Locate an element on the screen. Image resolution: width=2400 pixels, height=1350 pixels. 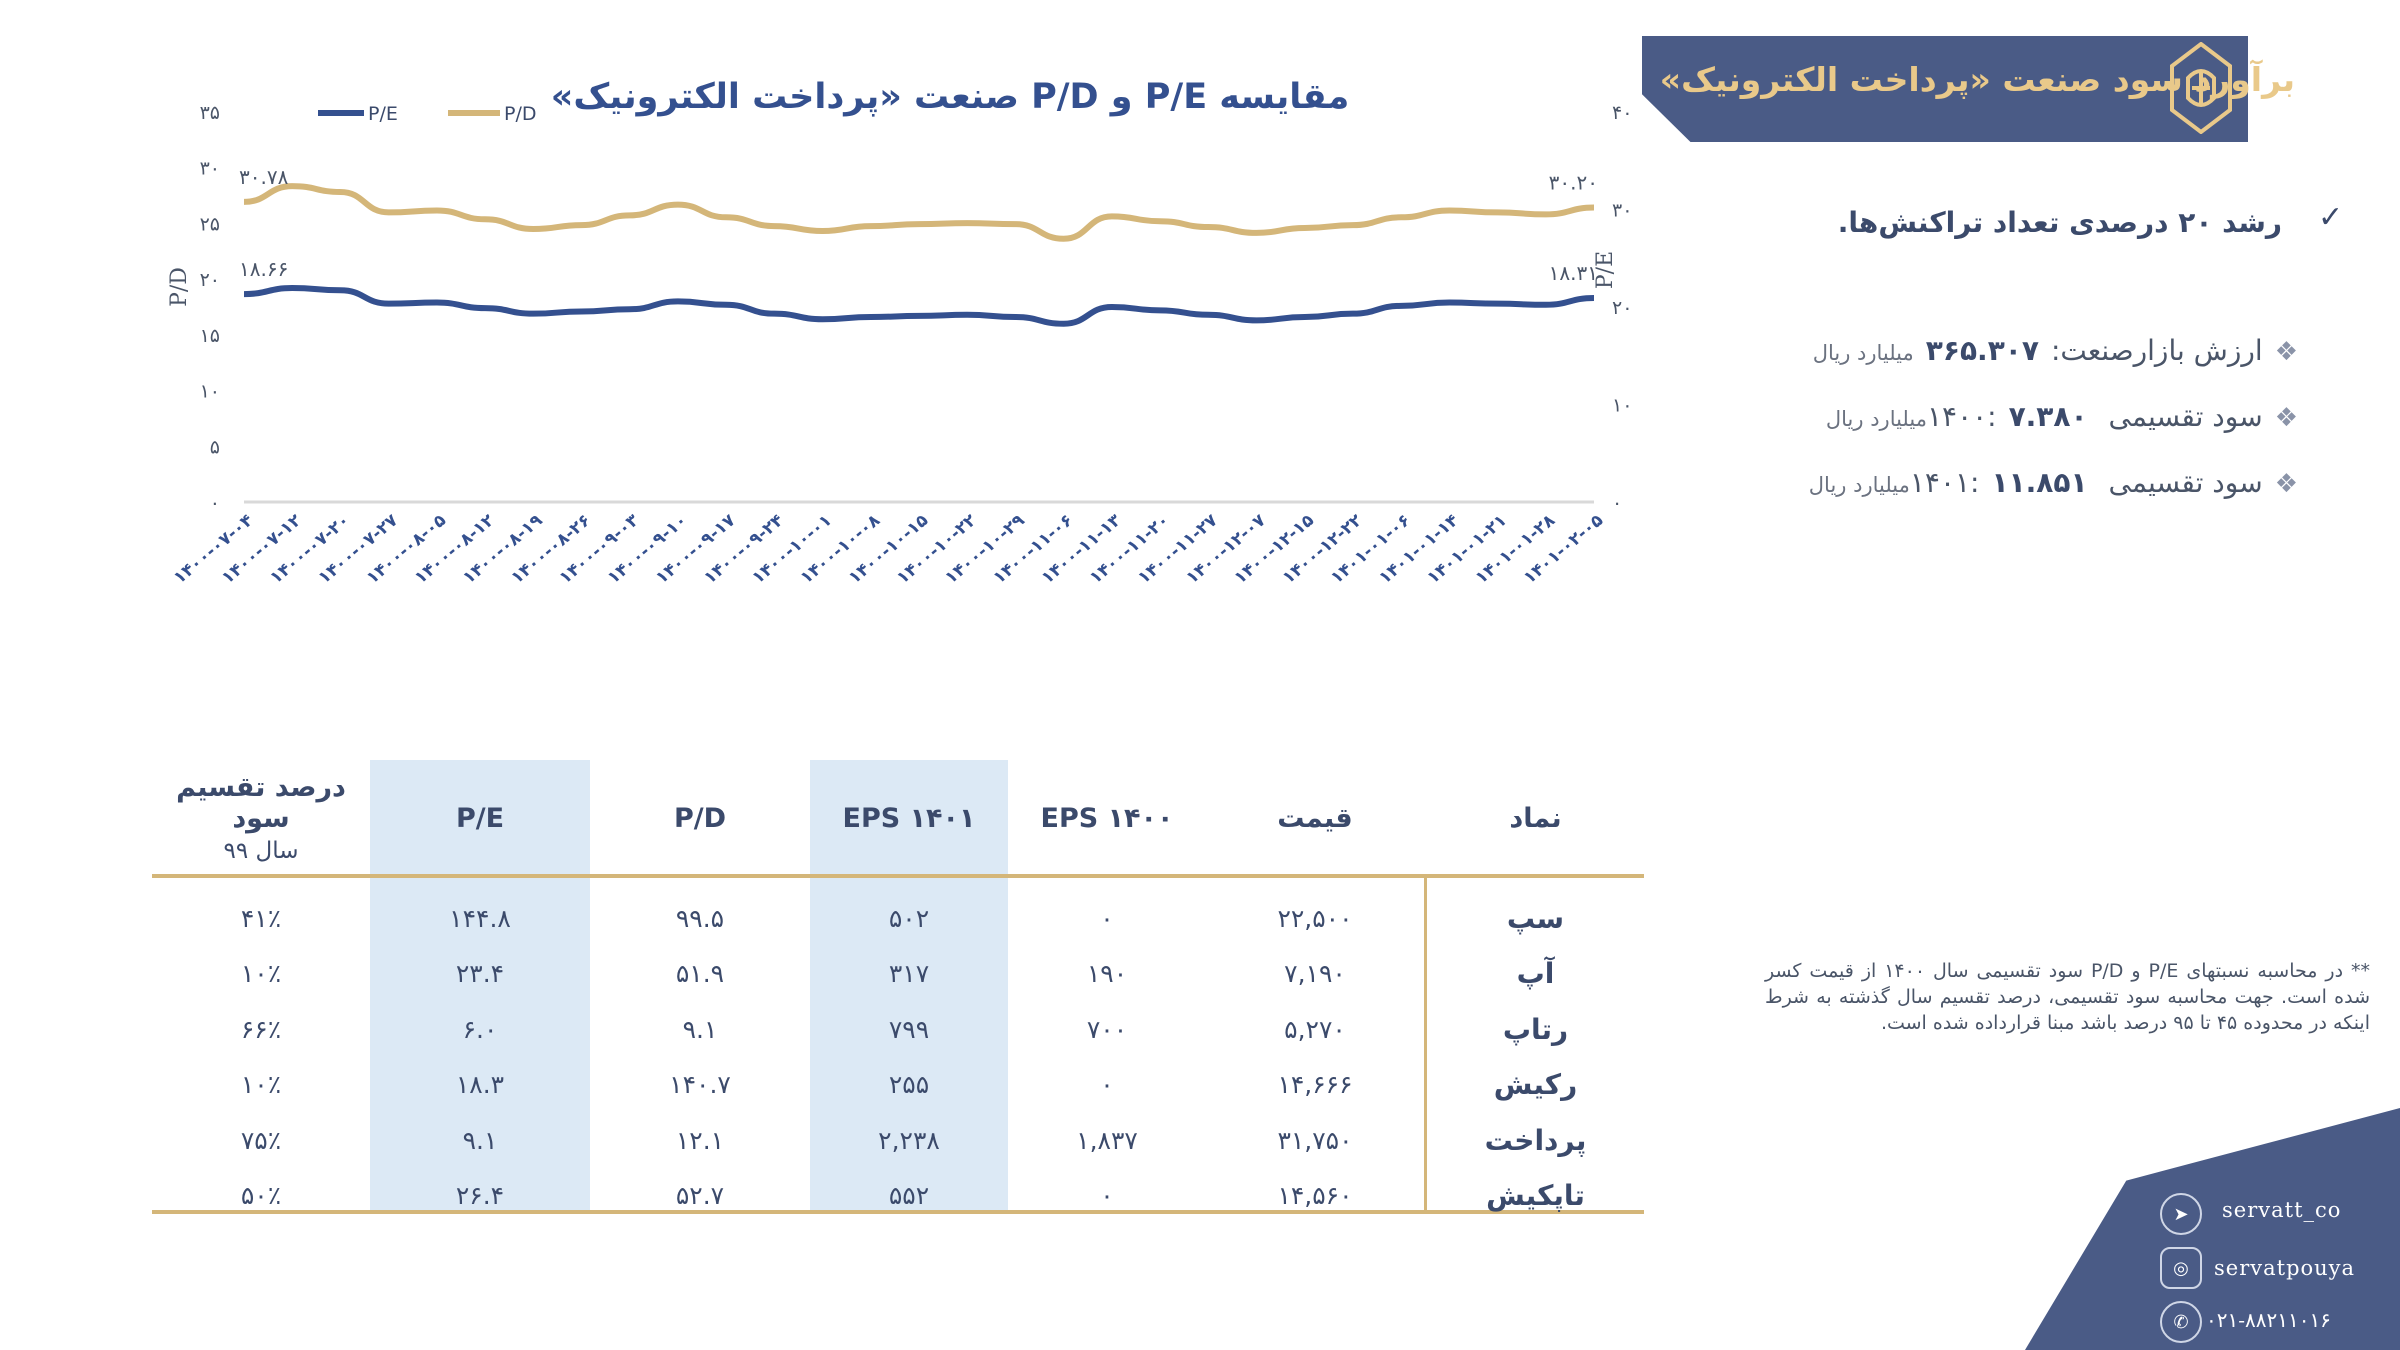
y-right-tick-label: ۰ is located at coordinates (1617, 503).